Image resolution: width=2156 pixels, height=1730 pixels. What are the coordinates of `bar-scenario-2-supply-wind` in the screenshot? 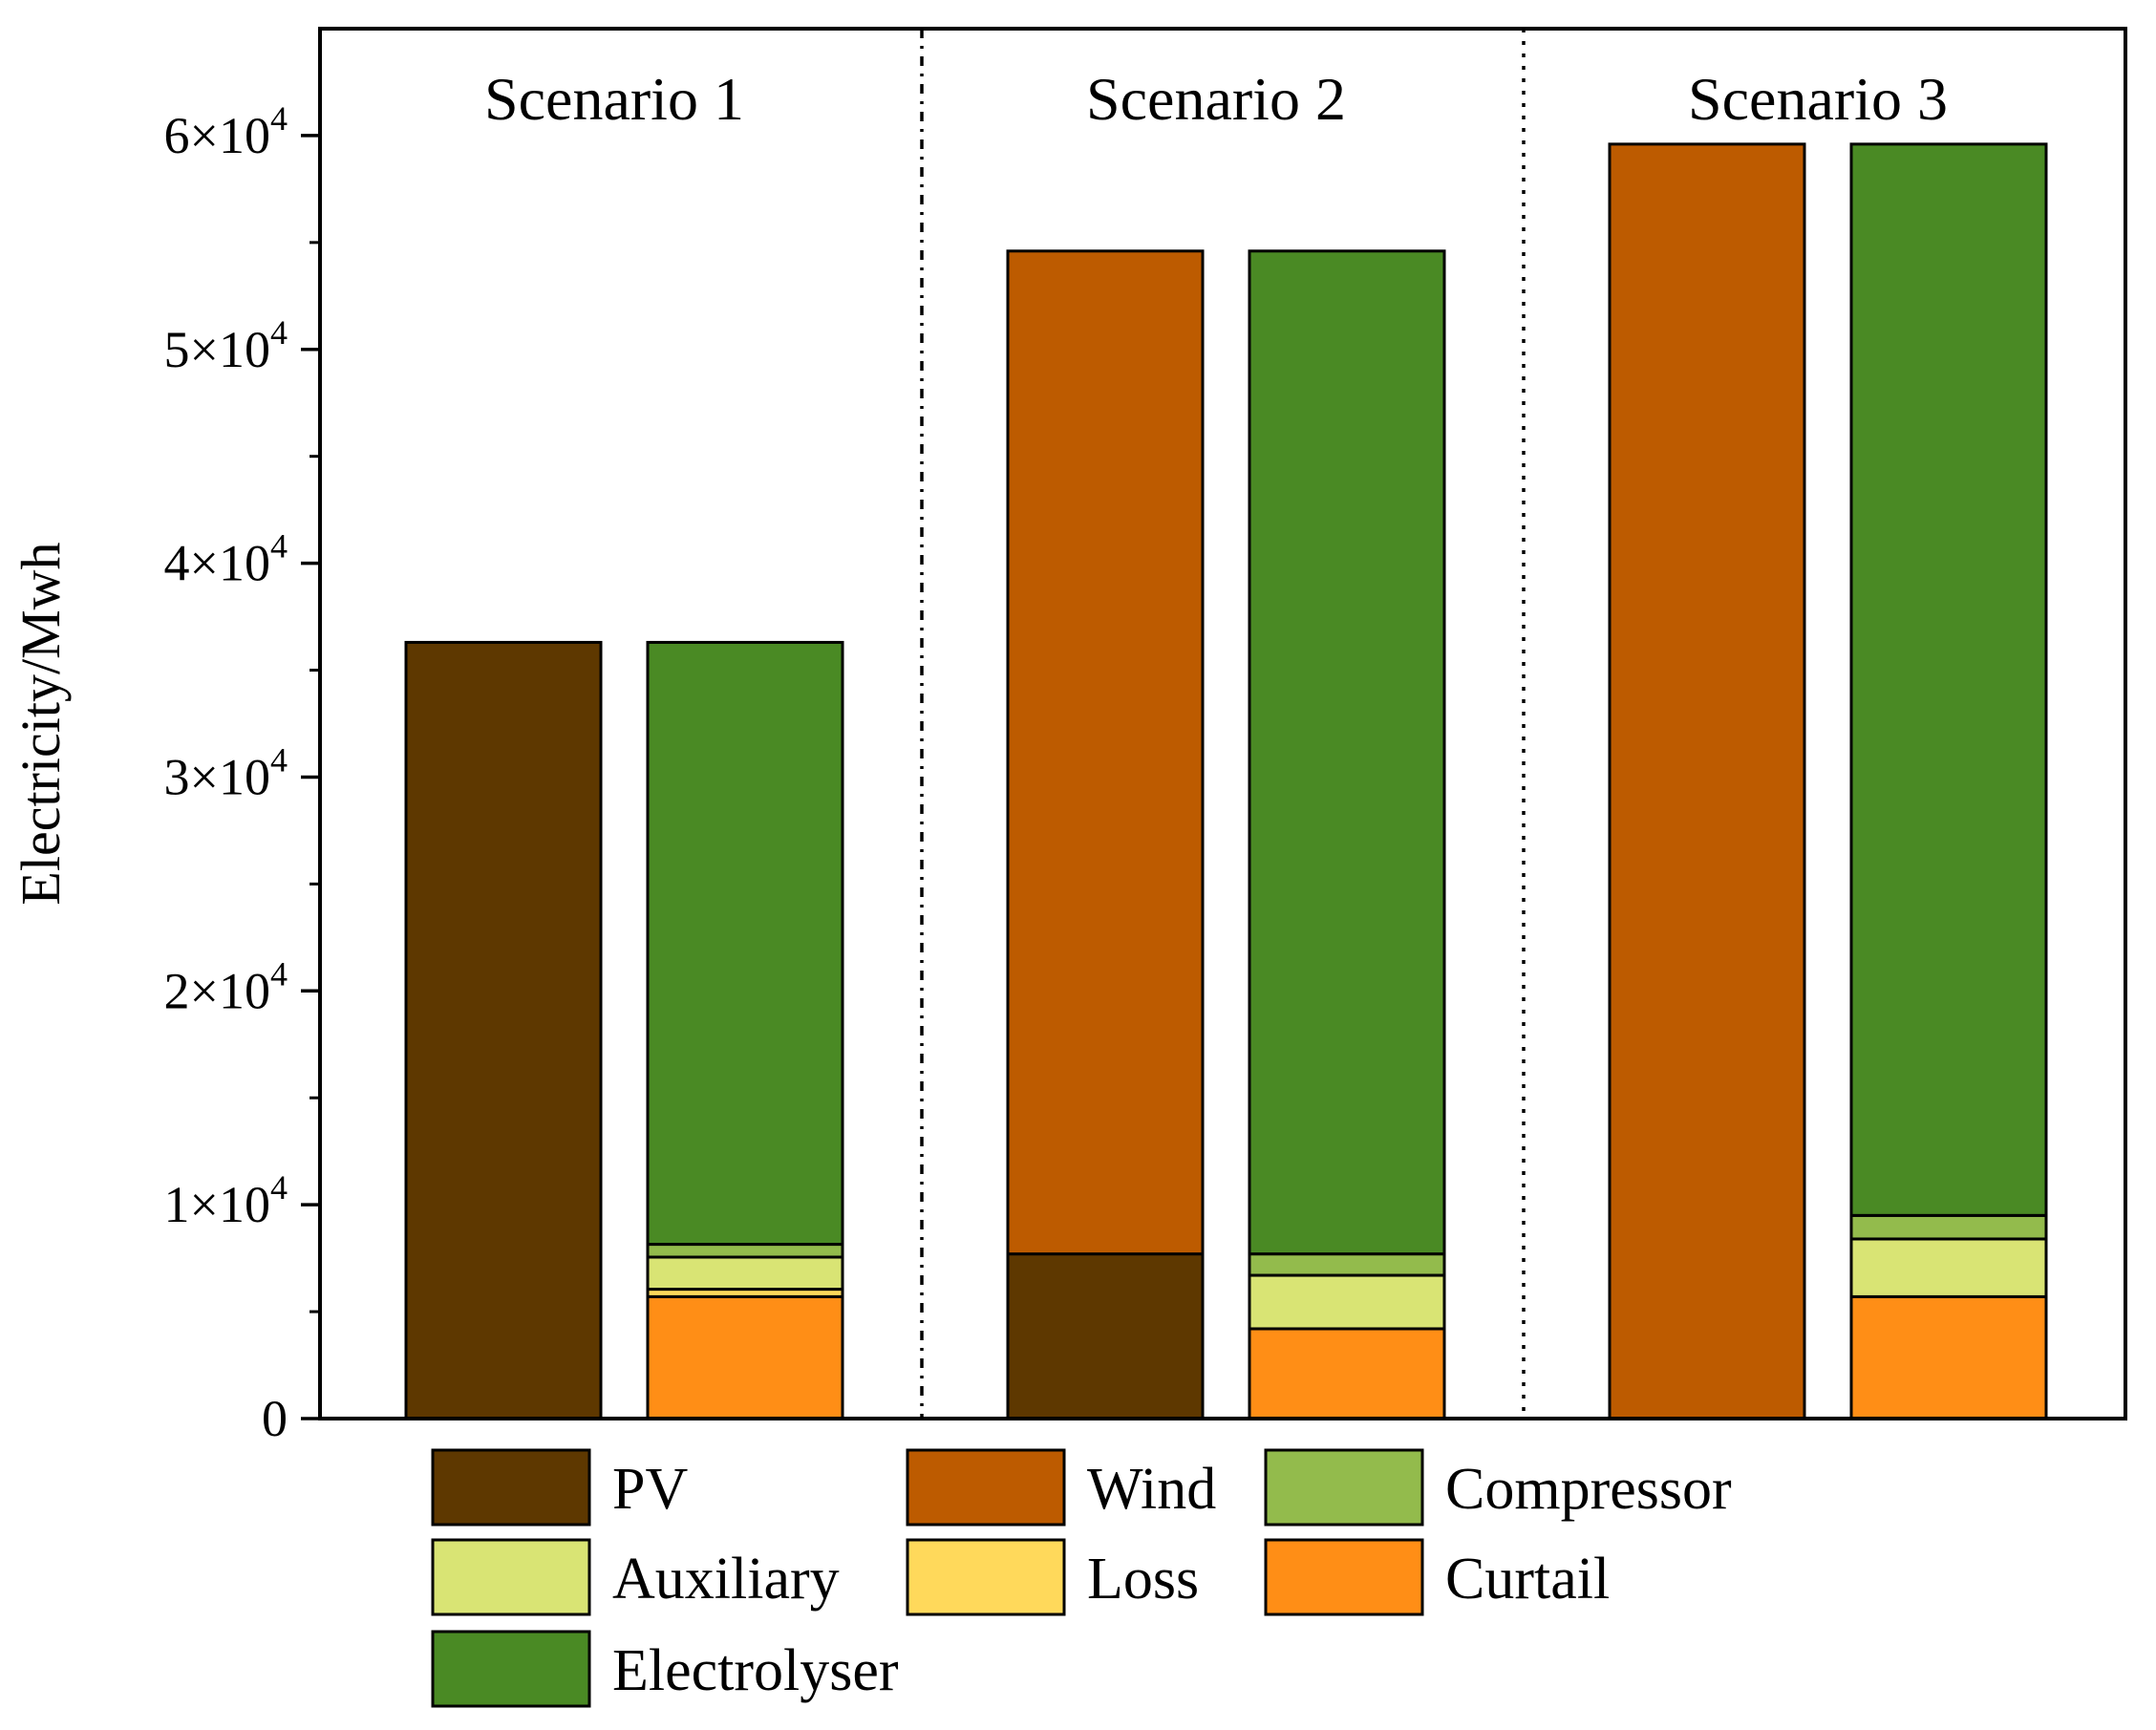 It's located at (1105, 752).